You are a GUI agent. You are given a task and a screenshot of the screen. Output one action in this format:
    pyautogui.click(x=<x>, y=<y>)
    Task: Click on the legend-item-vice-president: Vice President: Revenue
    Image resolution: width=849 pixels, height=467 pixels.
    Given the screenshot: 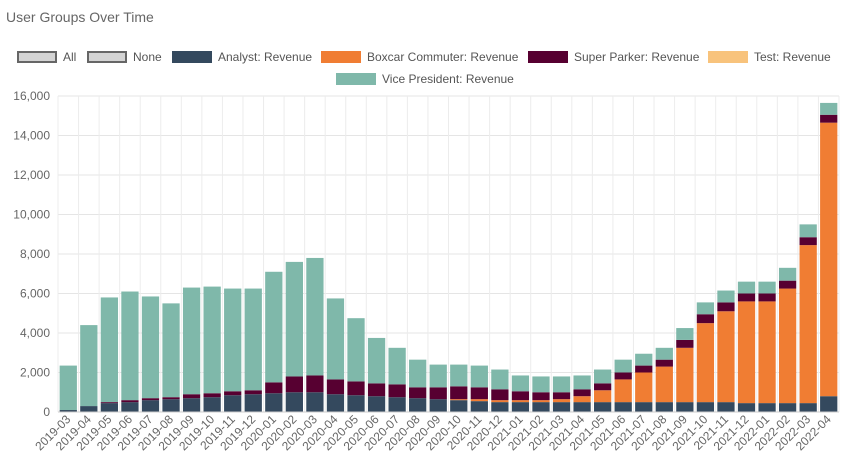 What is the action you would take?
    pyautogui.click(x=425, y=79)
    